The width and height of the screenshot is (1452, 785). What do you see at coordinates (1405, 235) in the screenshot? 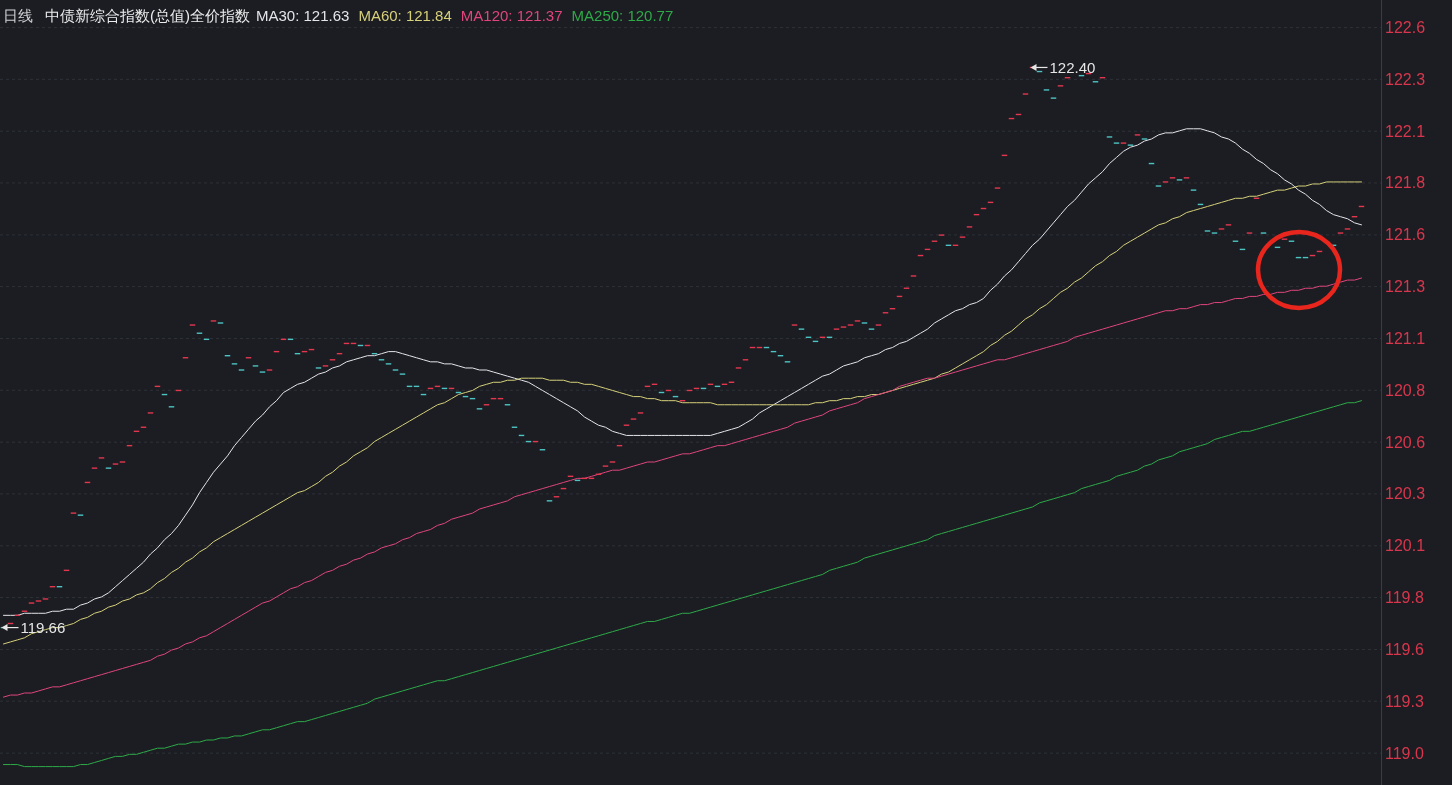
I see `y-tick-label: 121.6` at bounding box center [1405, 235].